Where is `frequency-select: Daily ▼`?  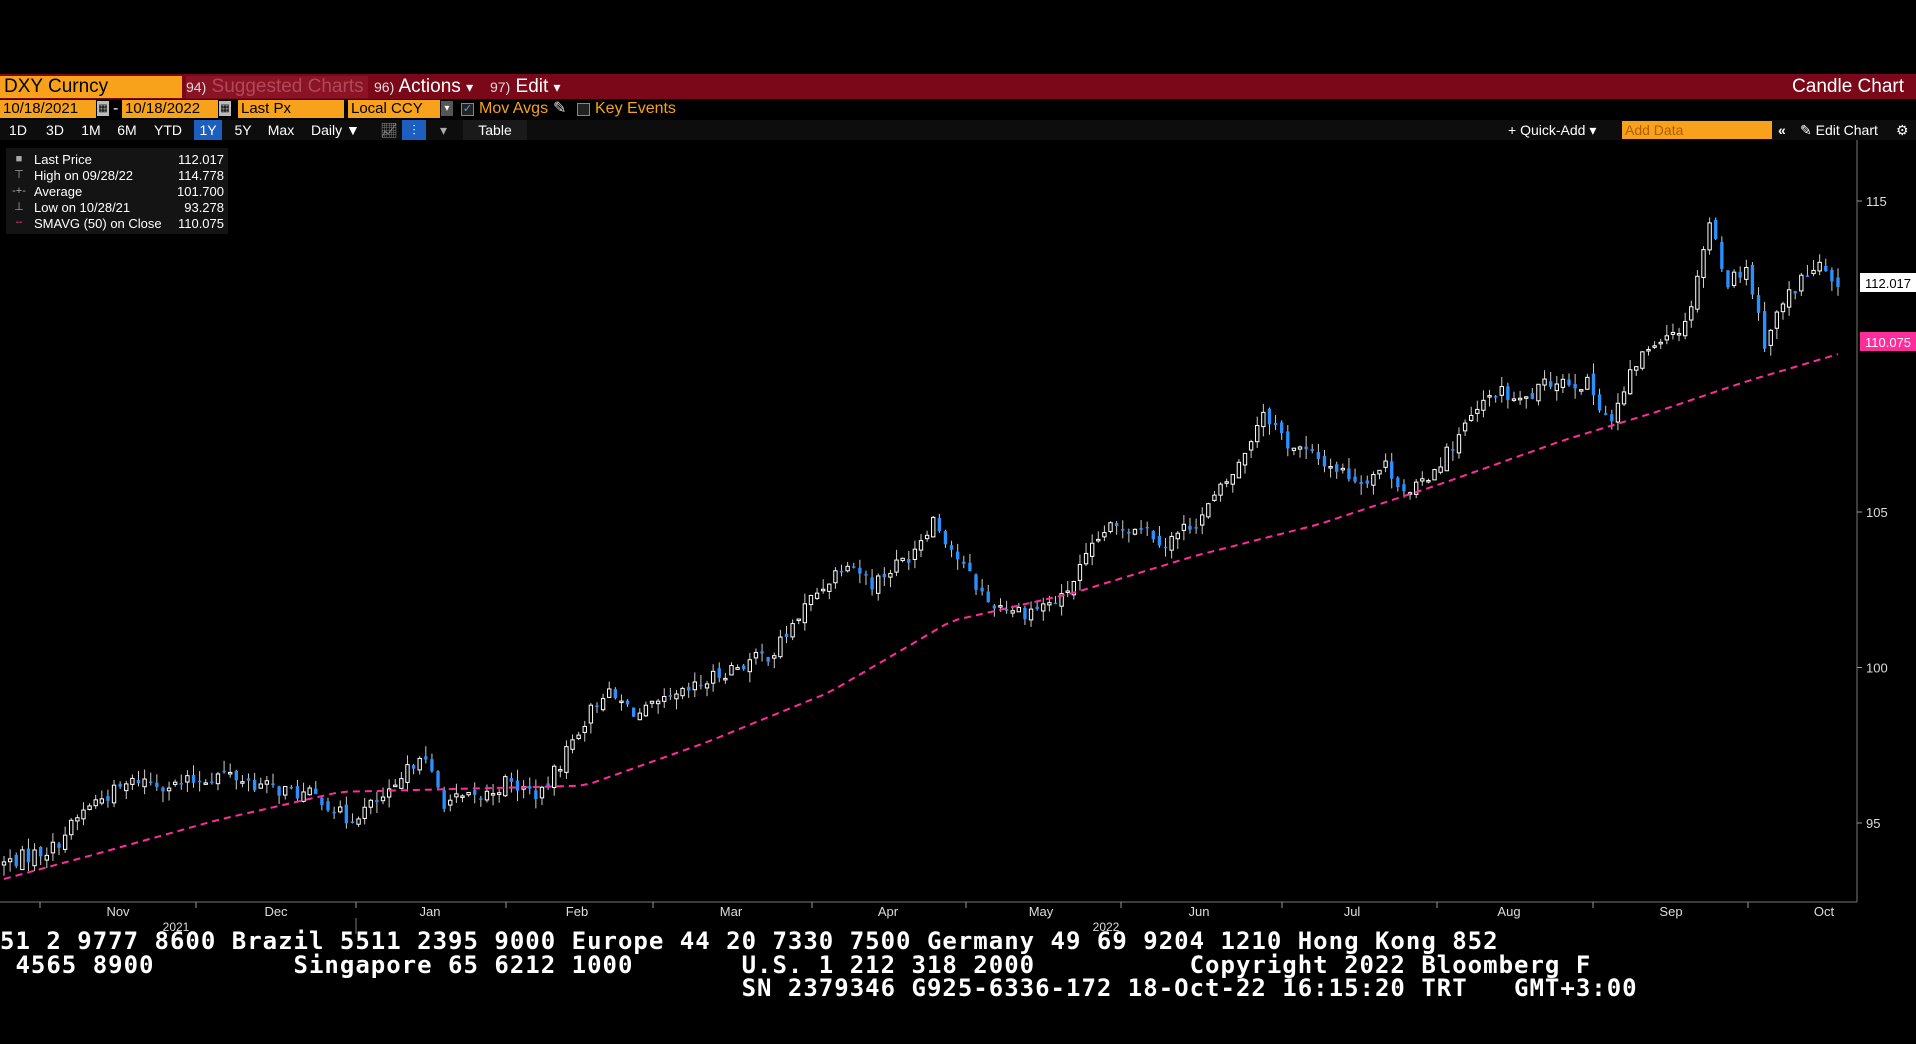
frequency-select: Daily ▼ is located at coordinates (335, 130).